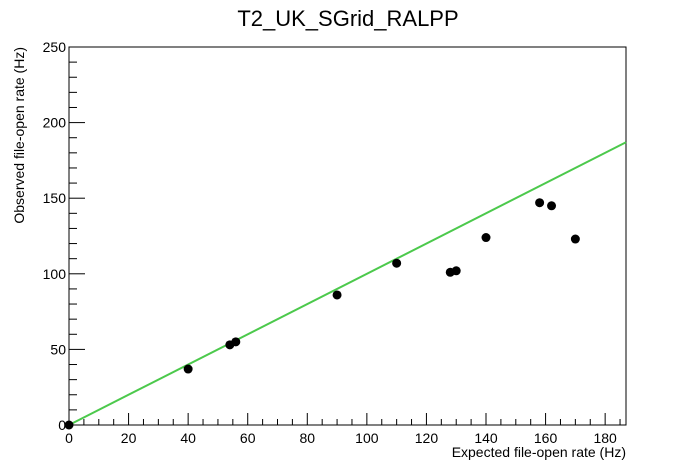 This screenshot has height=472, width=696. I want to click on x-axis: 0 20 40 60 80 100 120 140 160 180, so click(343, 429).